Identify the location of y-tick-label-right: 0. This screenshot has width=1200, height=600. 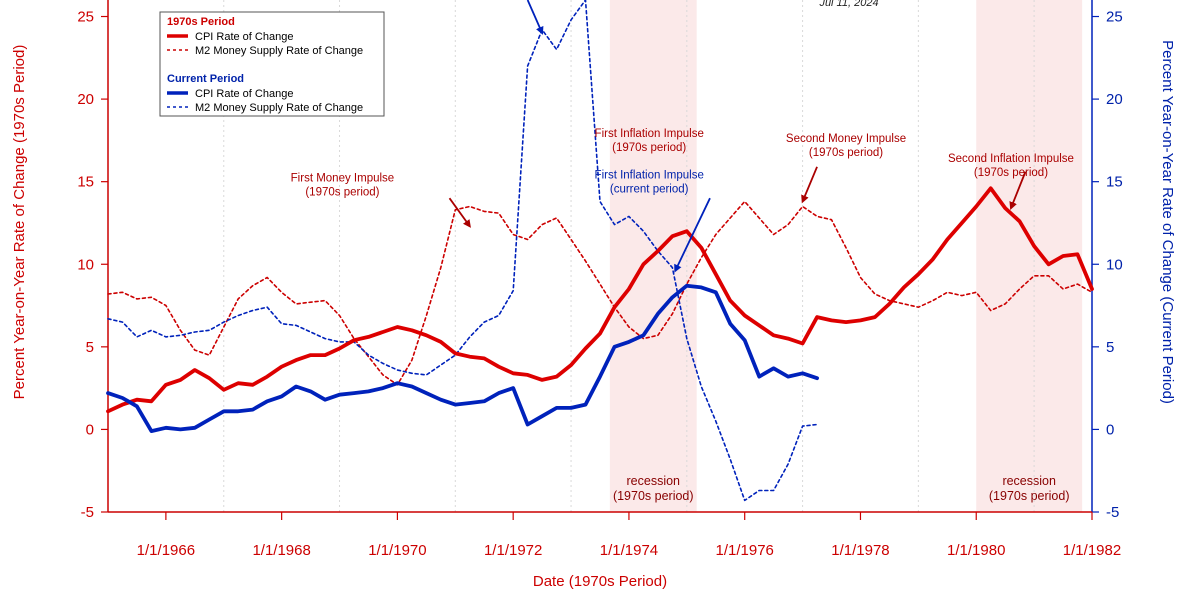
(1110, 429).